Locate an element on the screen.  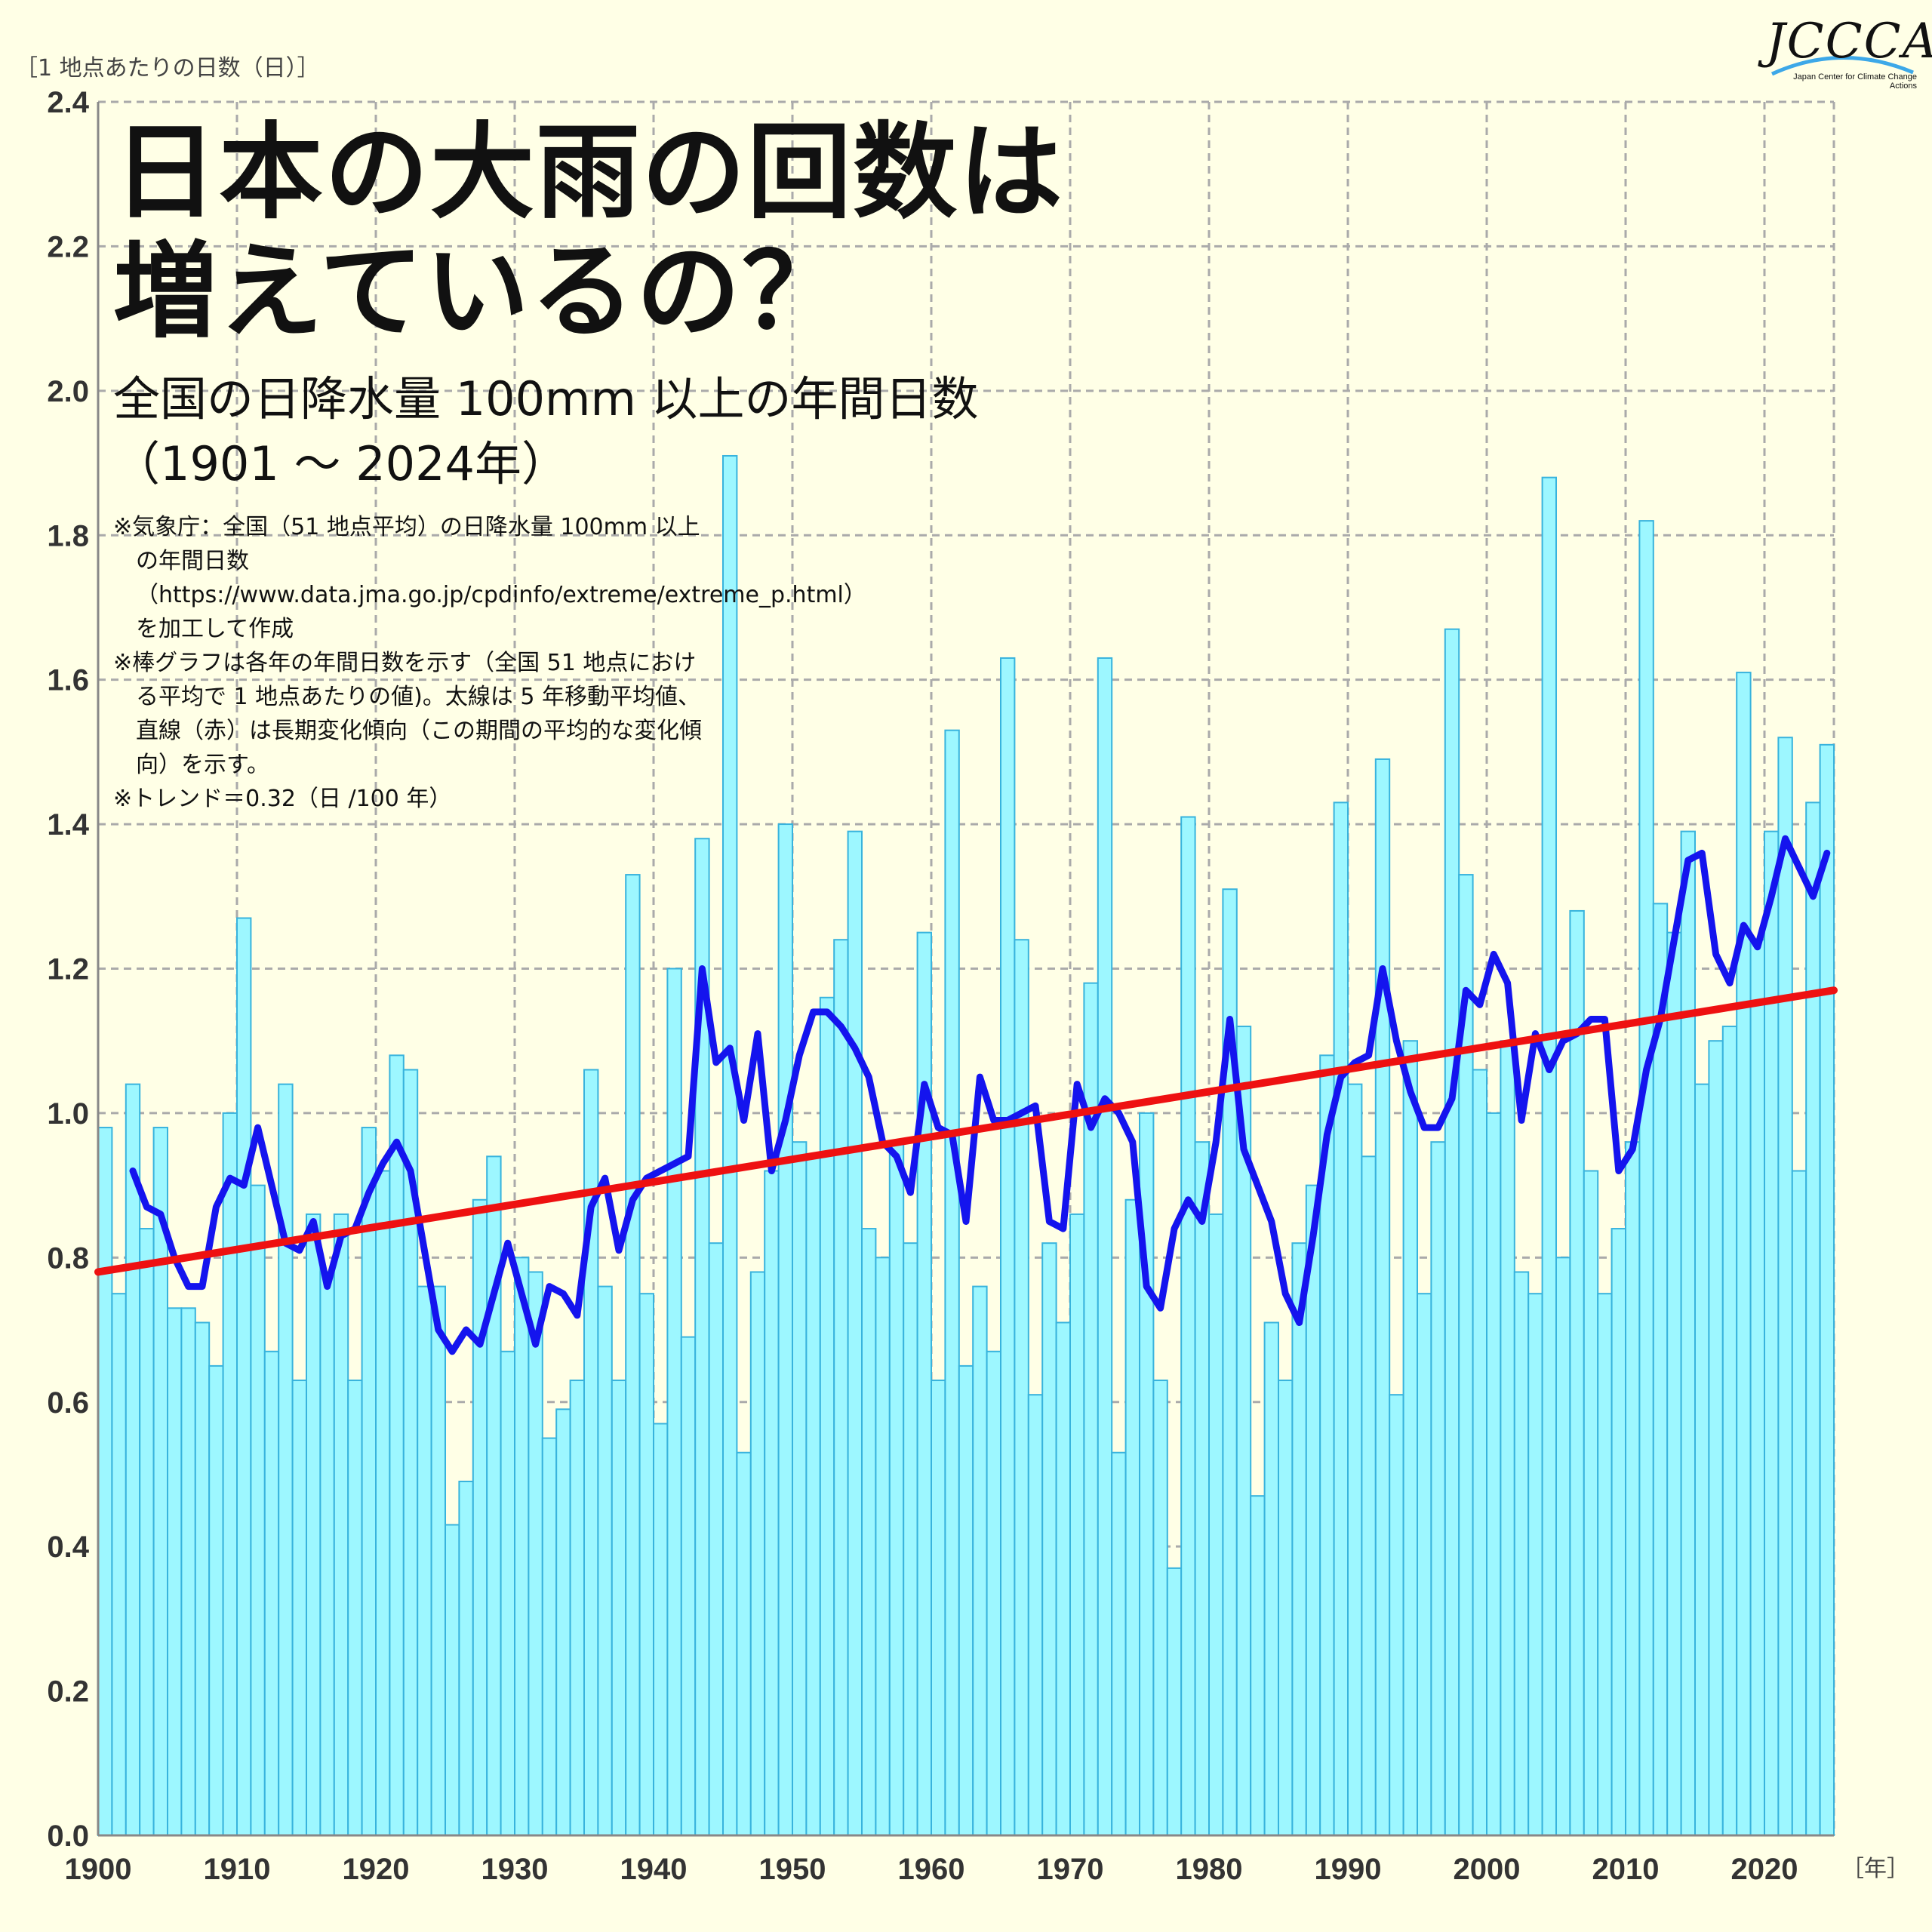
logo-subtitle: Japan Center for Climate Change Actions is located at coordinates (1855, 81).